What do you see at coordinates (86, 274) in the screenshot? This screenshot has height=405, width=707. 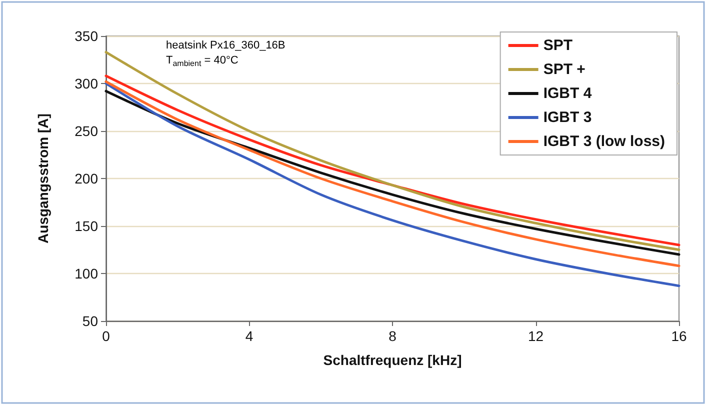 I see `y-tick-label: 100` at bounding box center [86, 274].